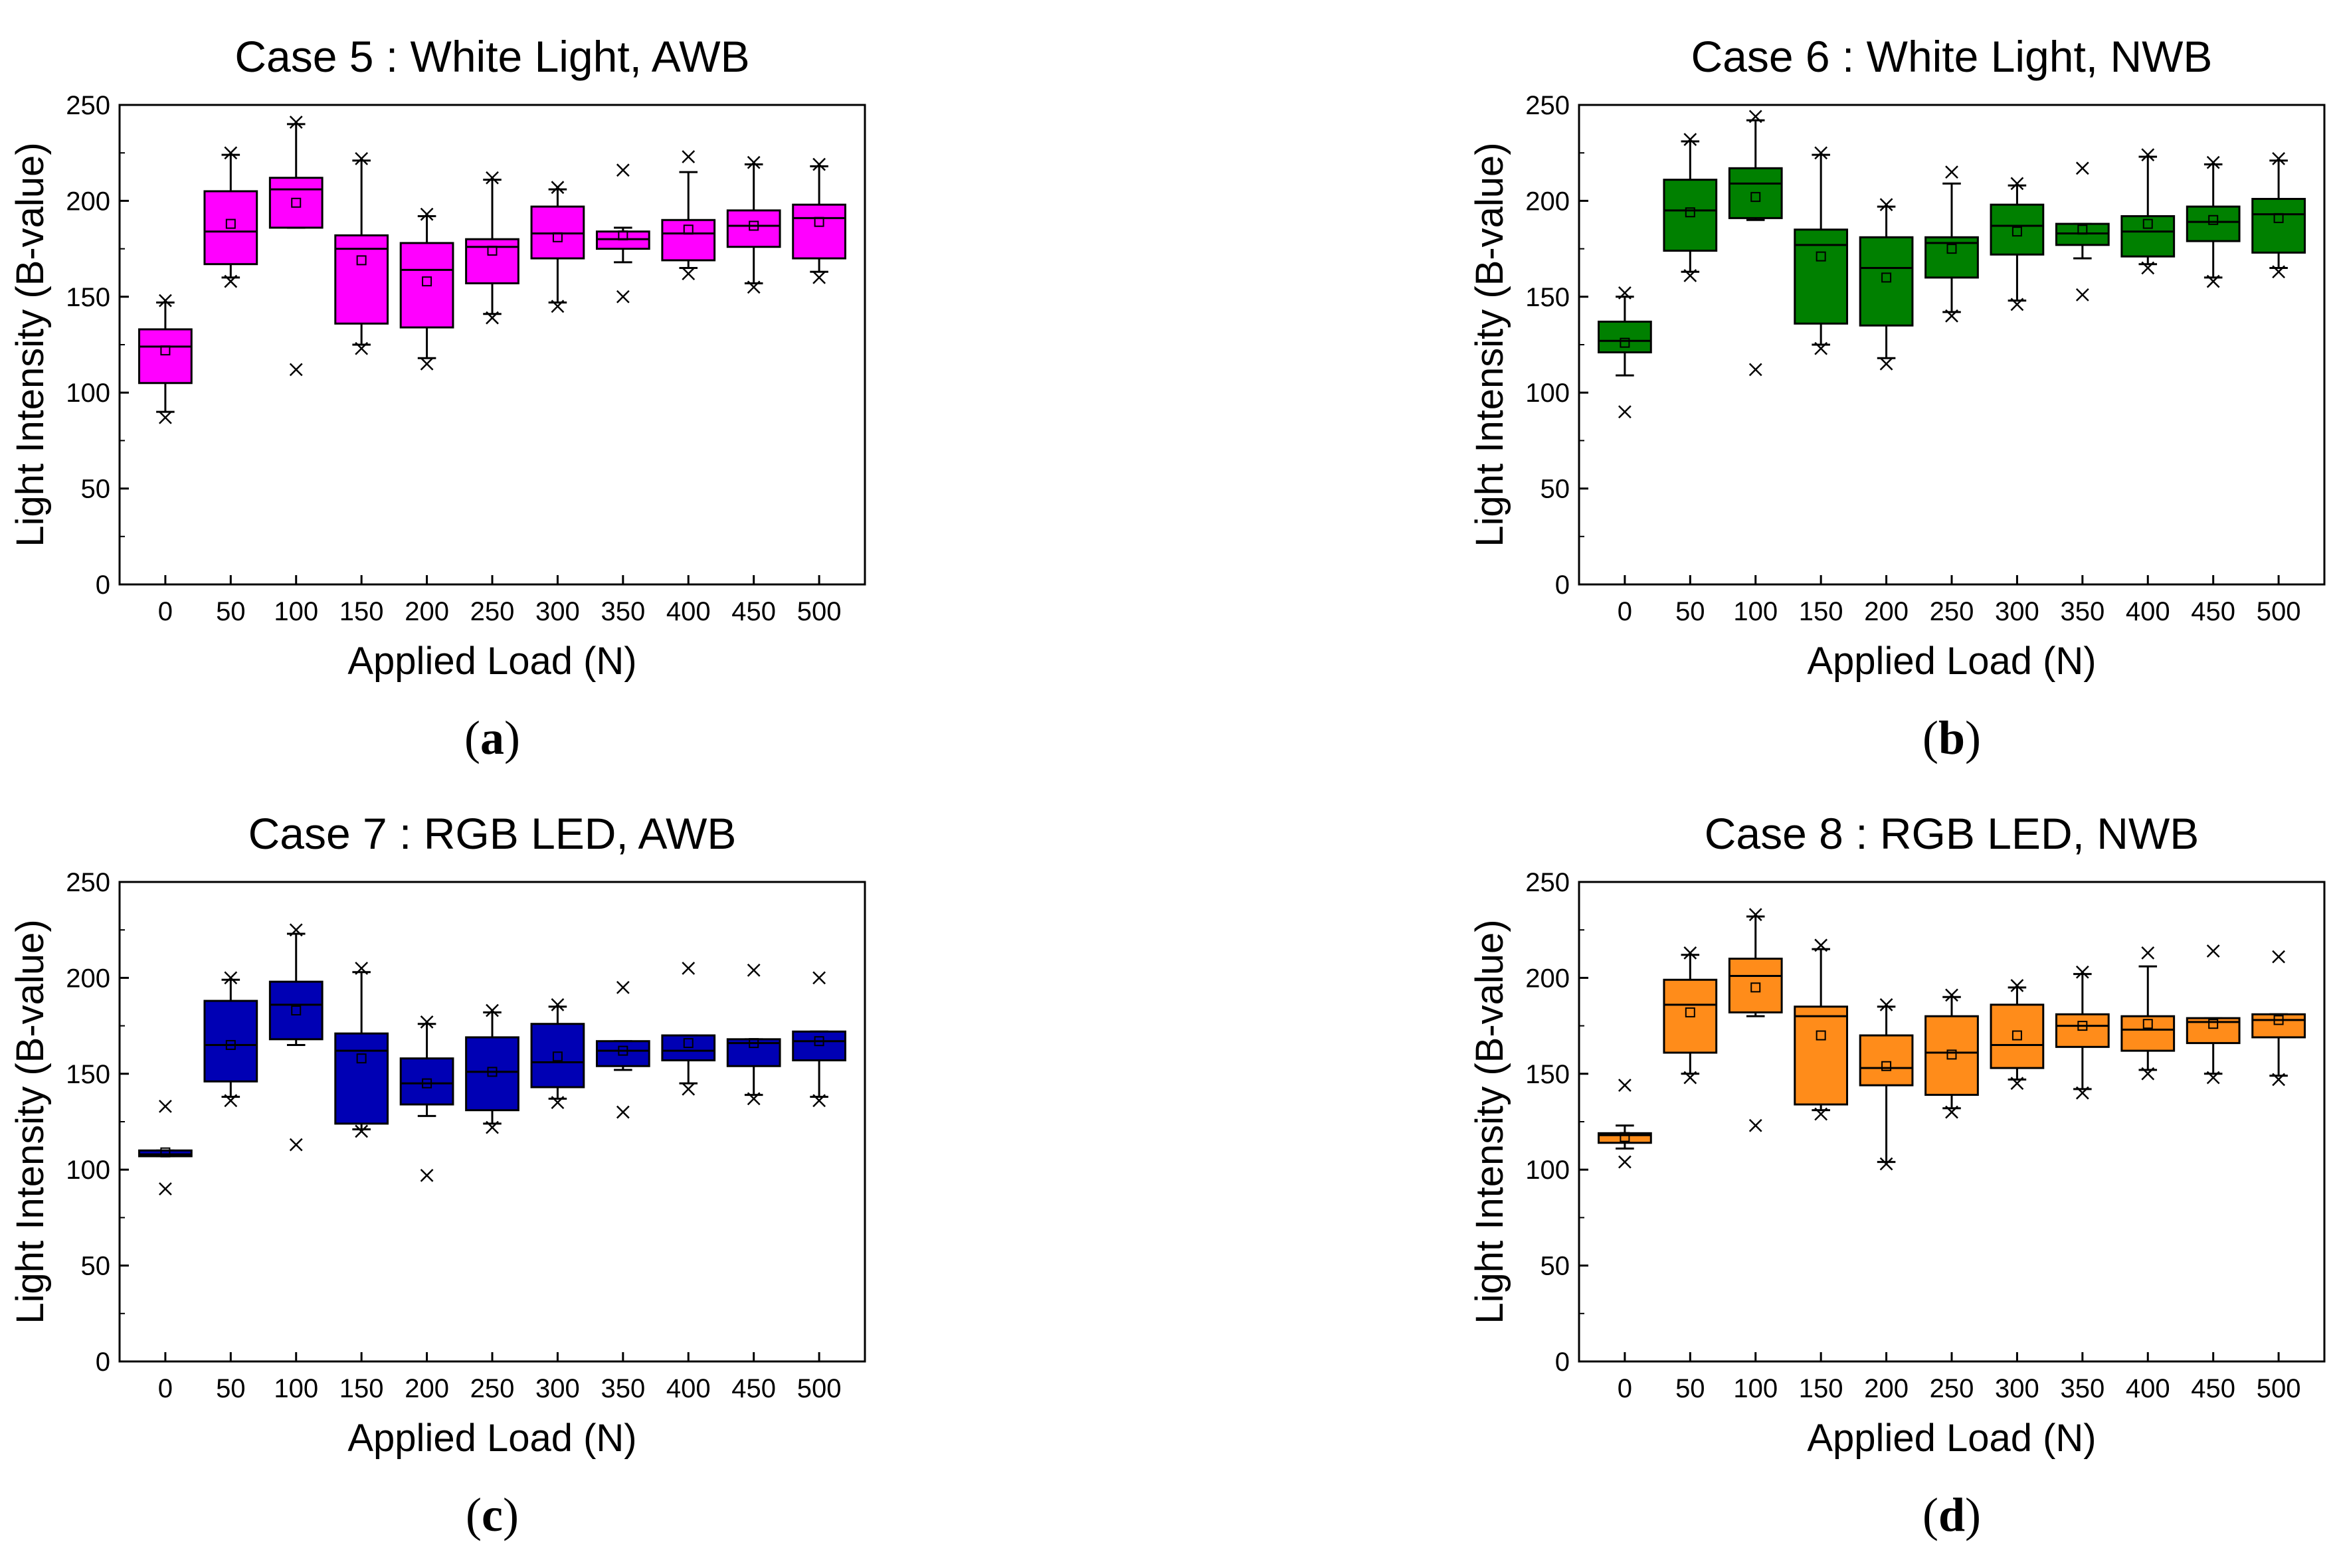  Describe the element at coordinates (296, 611) in the screenshot. I see `x-tick-label: 100` at that location.